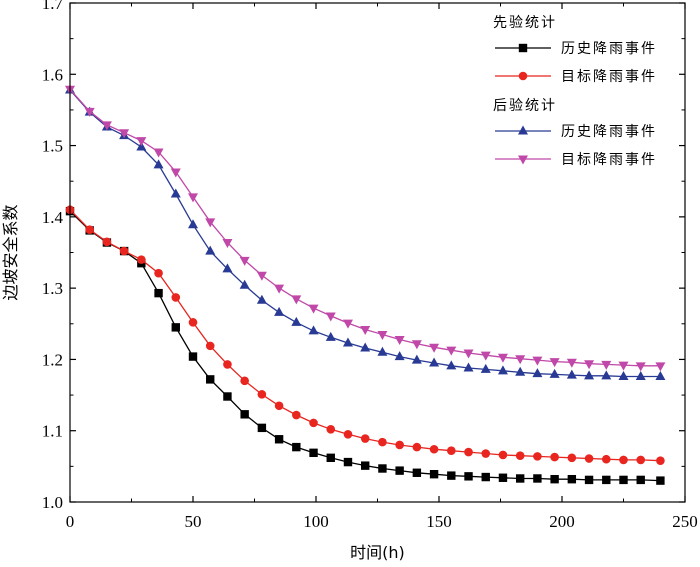  What do you see at coordinates (53, 217) in the screenshot?
I see `y-tick-label: 1.4` at bounding box center [53, 217].